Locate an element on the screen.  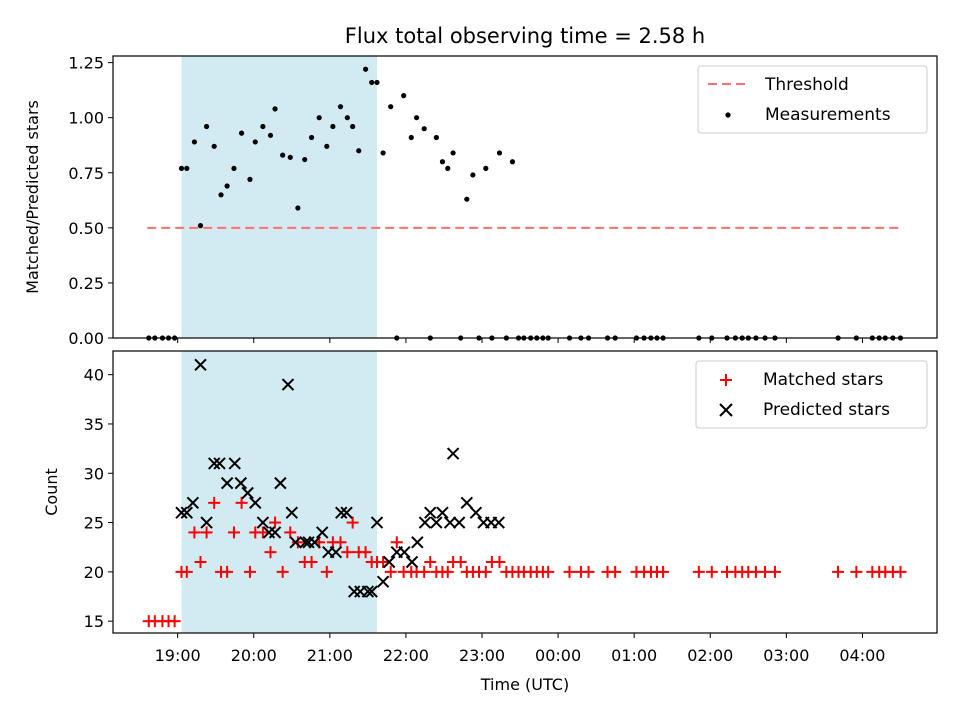
top-legend-box is located at coordinates (812, 99).